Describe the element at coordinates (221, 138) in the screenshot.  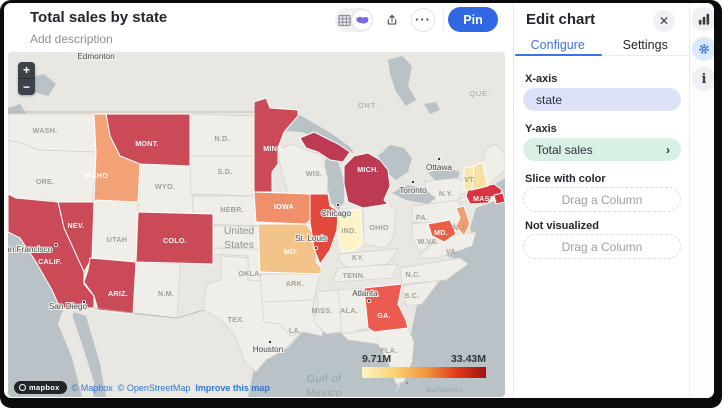
I see `svg-text: N.D.` at that location.